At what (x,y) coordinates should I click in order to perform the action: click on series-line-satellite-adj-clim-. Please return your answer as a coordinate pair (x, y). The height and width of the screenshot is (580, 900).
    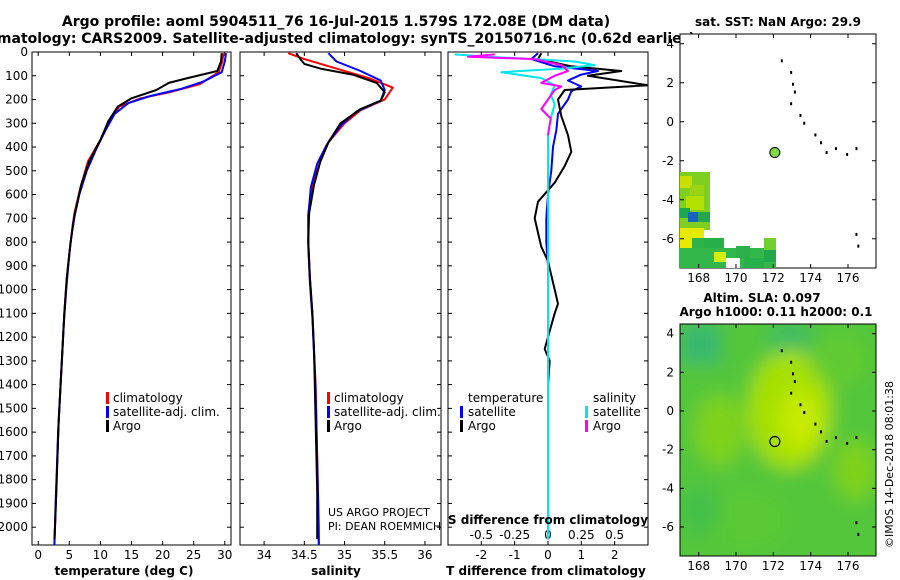
    Looking at the image, I should click on (346, 299).